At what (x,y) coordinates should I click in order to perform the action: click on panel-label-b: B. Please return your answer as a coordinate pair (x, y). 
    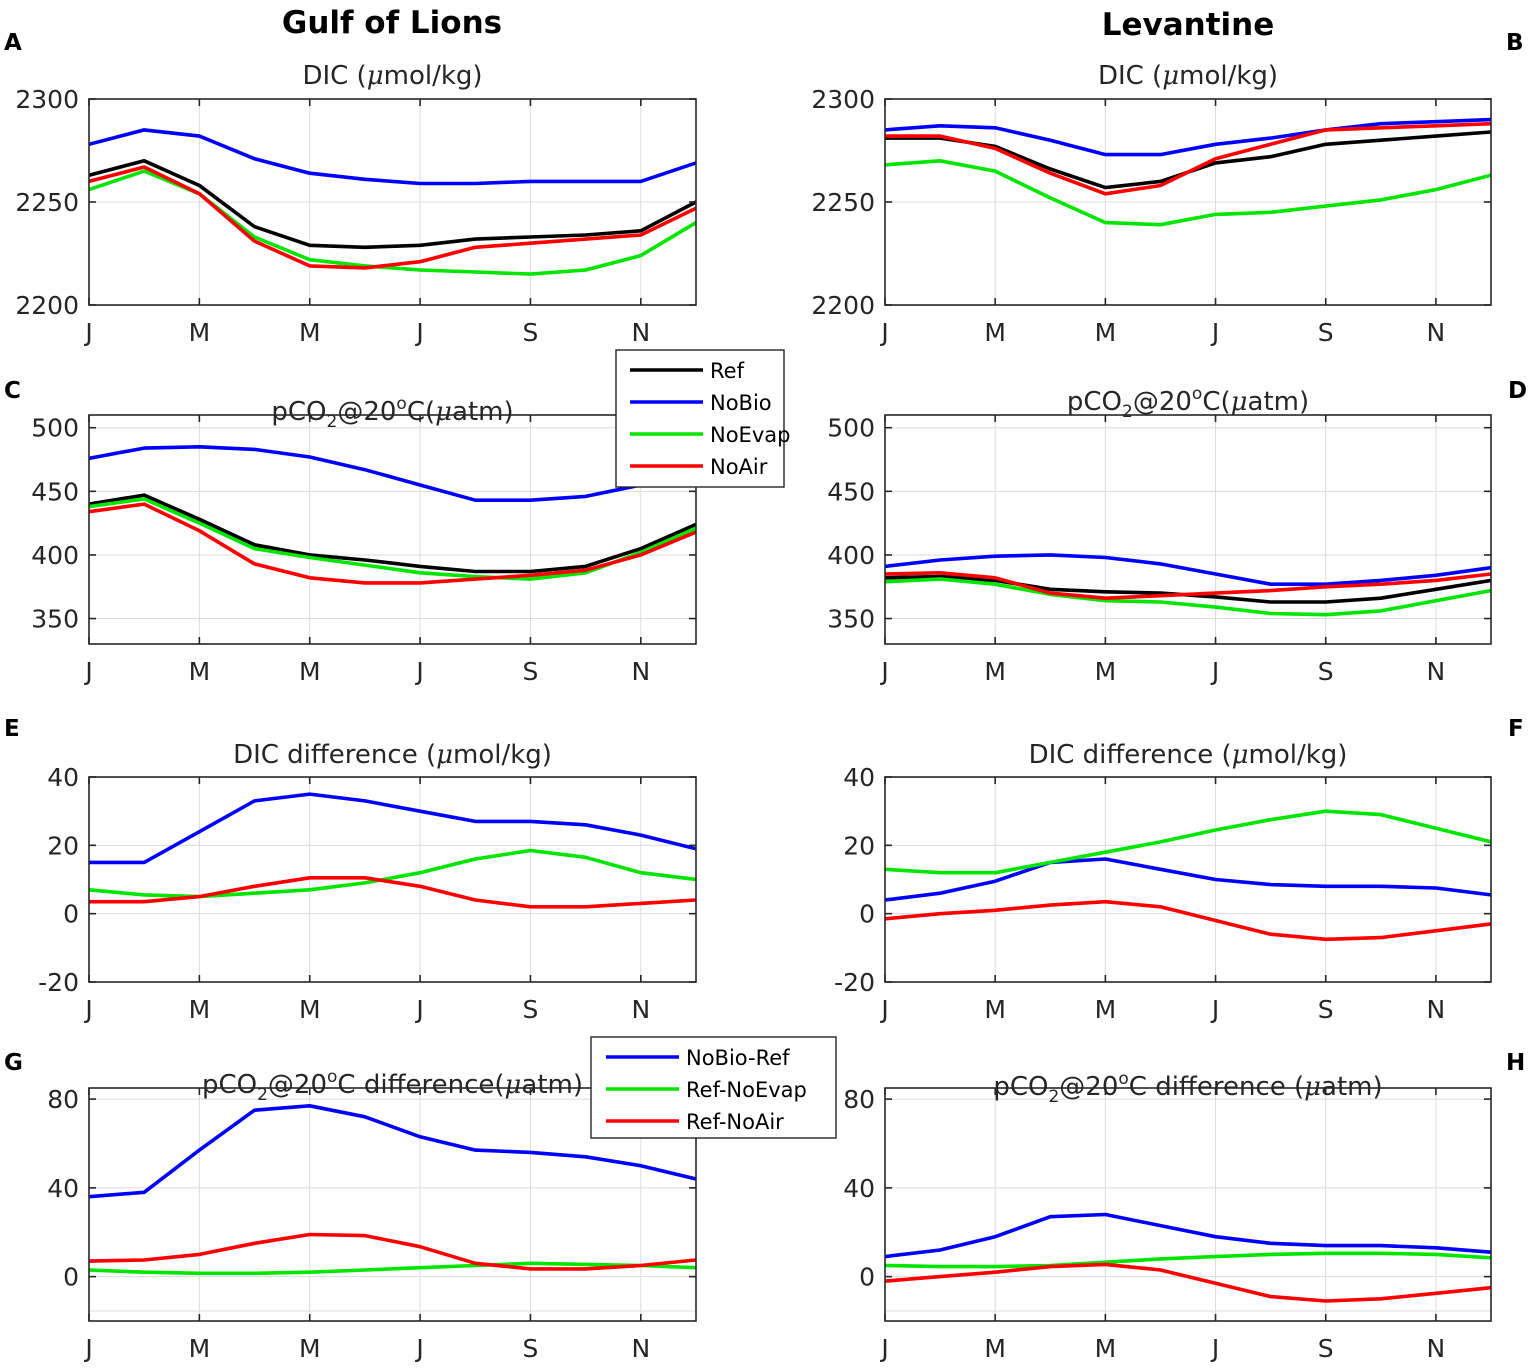
    Looking at the image, I should click on (1515, 43).